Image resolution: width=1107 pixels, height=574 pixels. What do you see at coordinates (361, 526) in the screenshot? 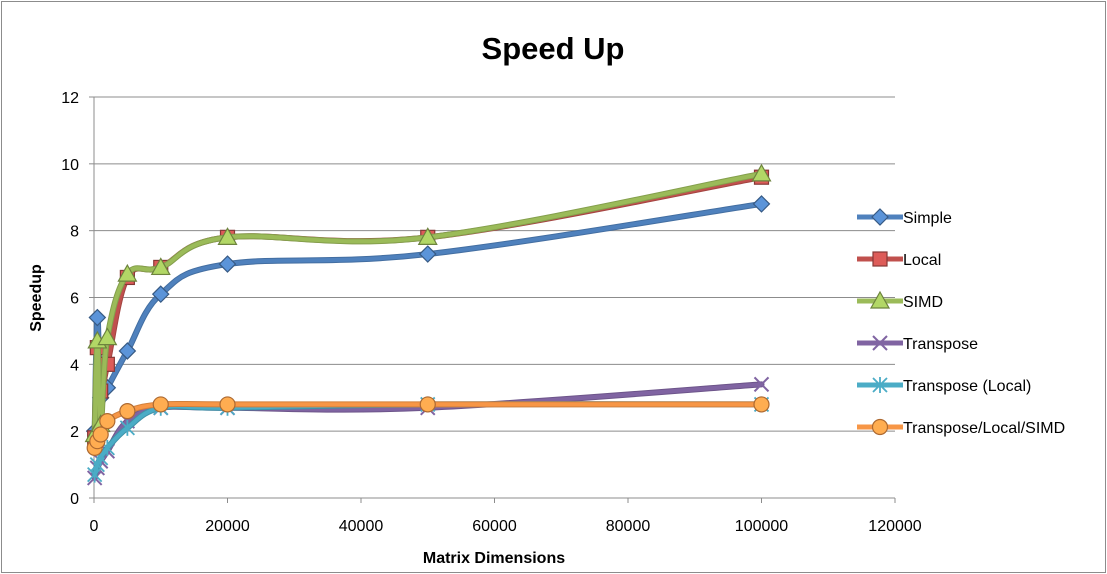
I see `x-tick-label: 40000` at bounding box center [361, 526].